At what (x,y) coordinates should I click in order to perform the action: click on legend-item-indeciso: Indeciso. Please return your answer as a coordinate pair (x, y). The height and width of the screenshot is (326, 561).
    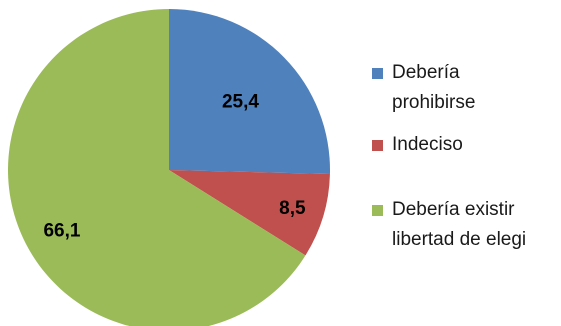
    Looking at the image, I should click on (466, 145).